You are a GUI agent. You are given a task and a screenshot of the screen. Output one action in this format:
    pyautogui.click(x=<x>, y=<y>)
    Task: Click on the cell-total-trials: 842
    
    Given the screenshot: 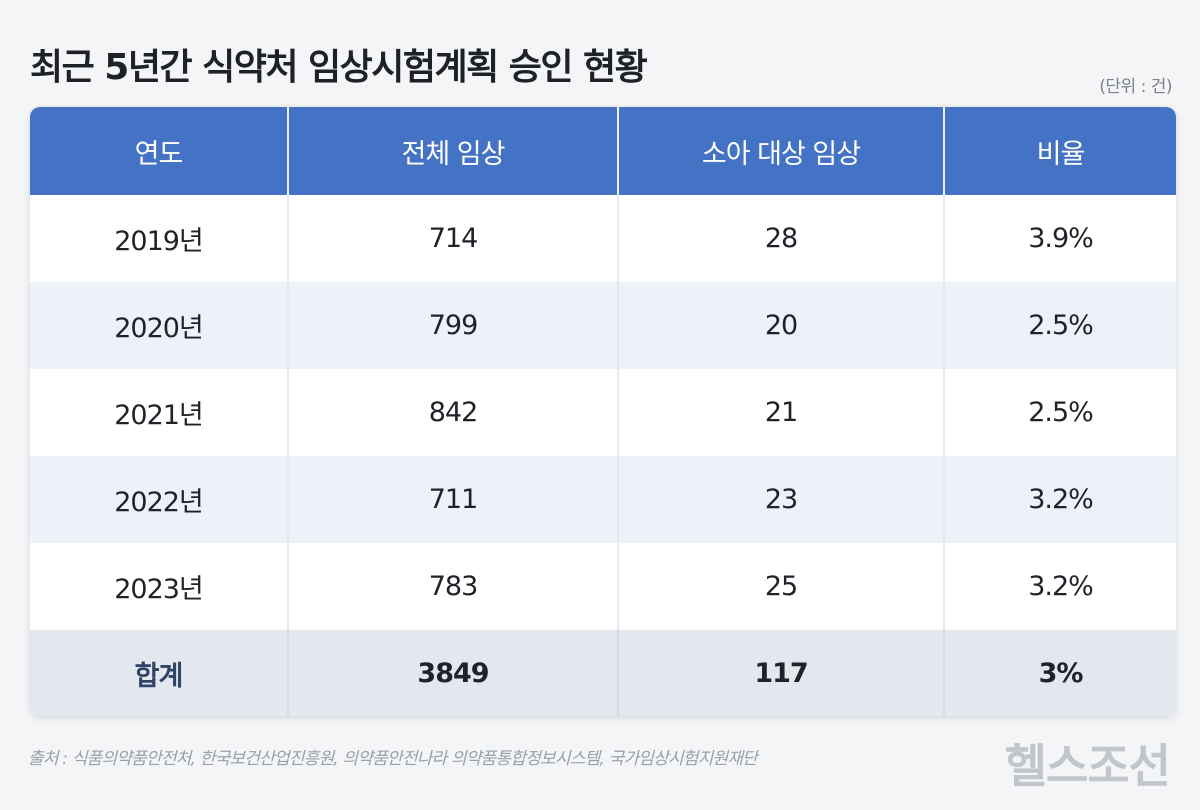 What is the action you would take?
    pyautogui.click(x=452, y=412)
    